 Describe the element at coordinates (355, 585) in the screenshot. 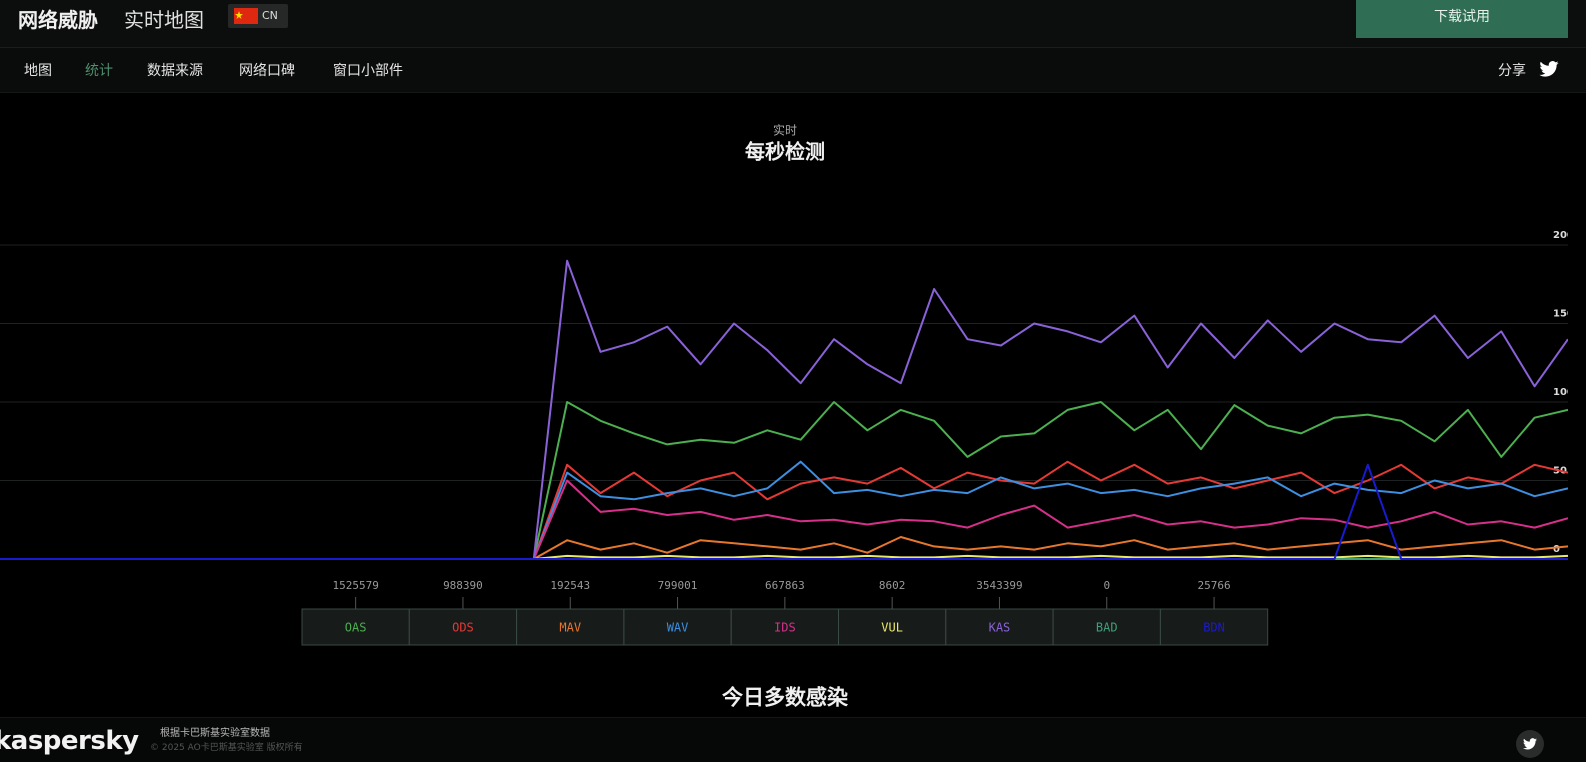

I see `series-total: 1525579` at that location.